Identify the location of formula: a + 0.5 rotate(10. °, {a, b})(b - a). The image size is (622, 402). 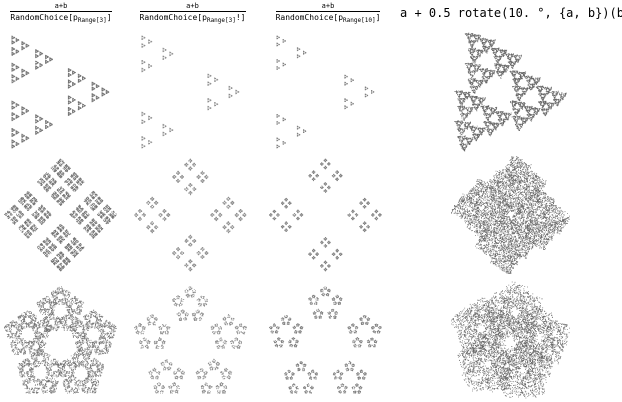
(511, 13).